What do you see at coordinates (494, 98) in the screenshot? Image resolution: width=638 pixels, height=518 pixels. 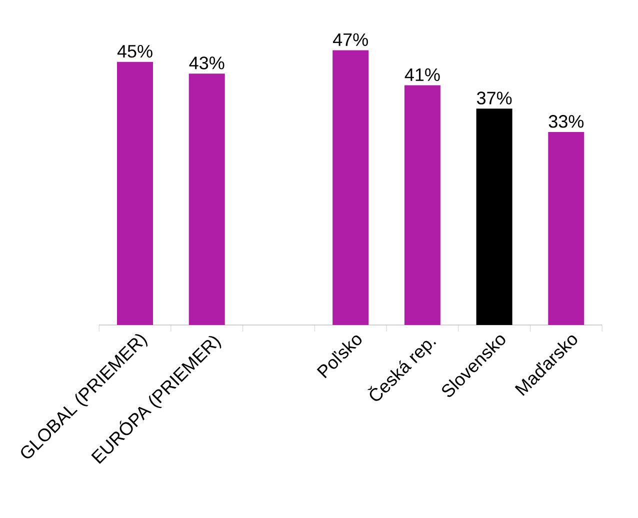 I see `data-label: 37%` at bounding box center [494, 98].